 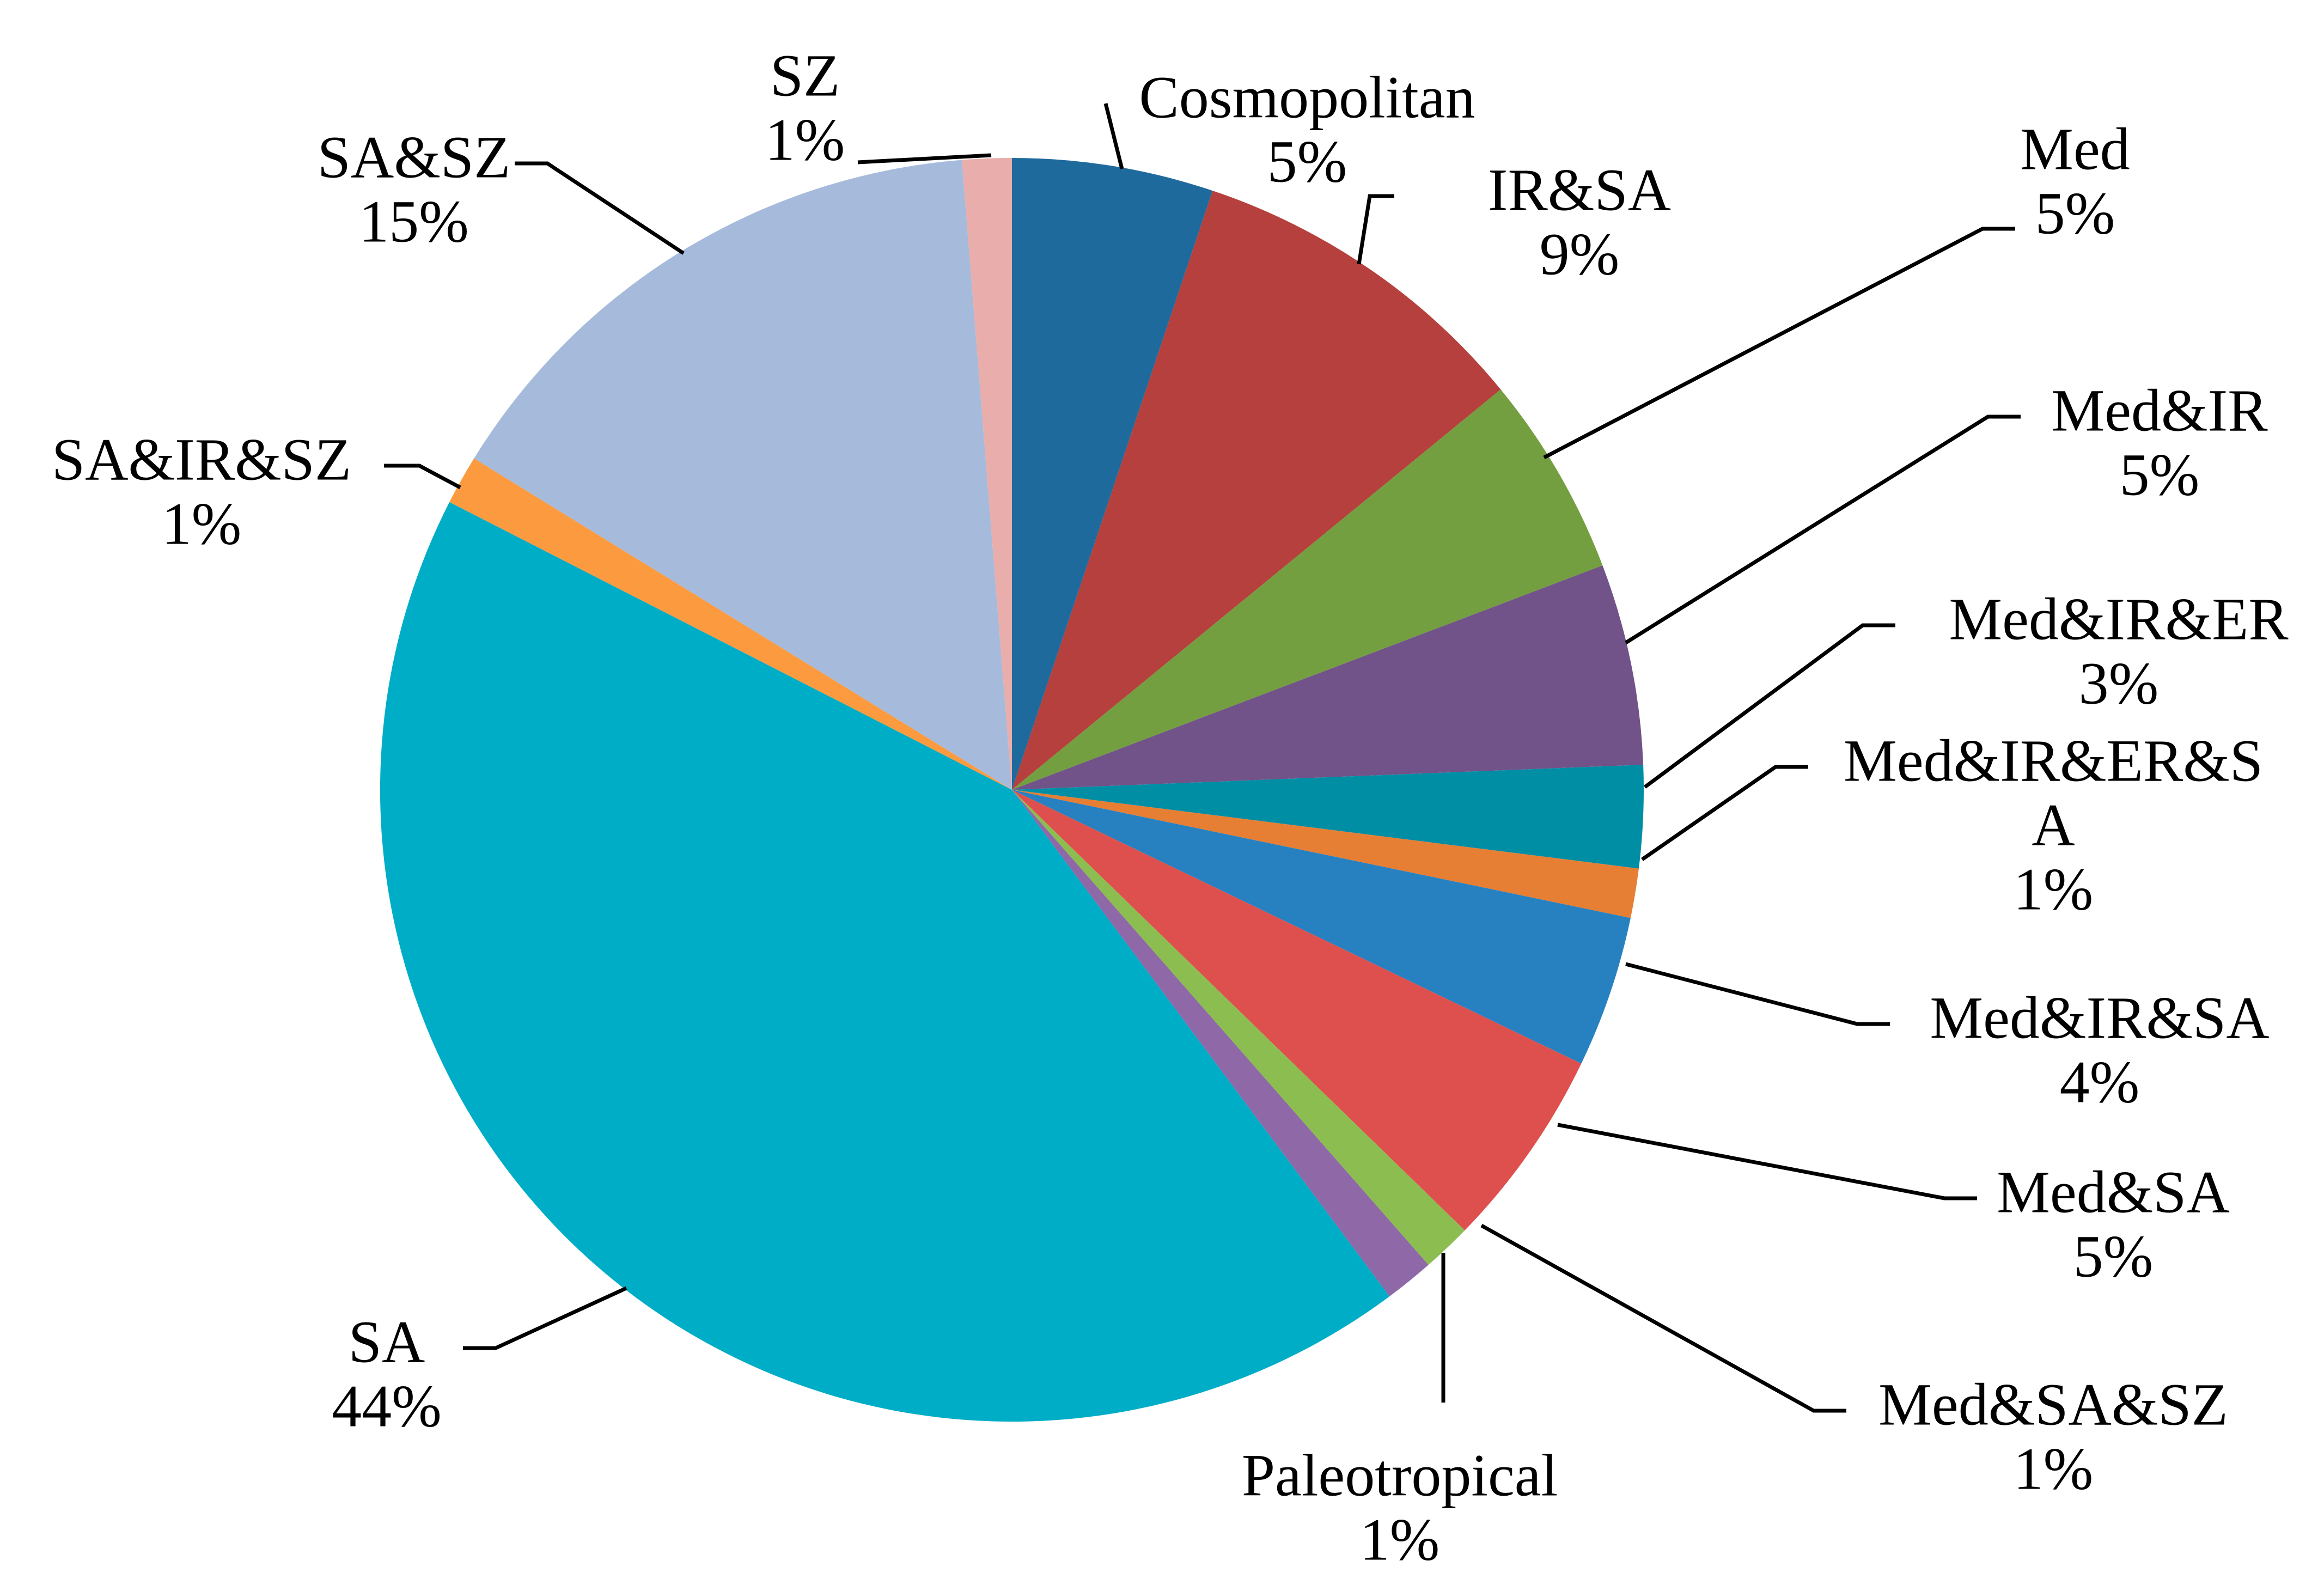 I want to click on slice-category-label: Med&SA, so click(x=2113, y=1192).